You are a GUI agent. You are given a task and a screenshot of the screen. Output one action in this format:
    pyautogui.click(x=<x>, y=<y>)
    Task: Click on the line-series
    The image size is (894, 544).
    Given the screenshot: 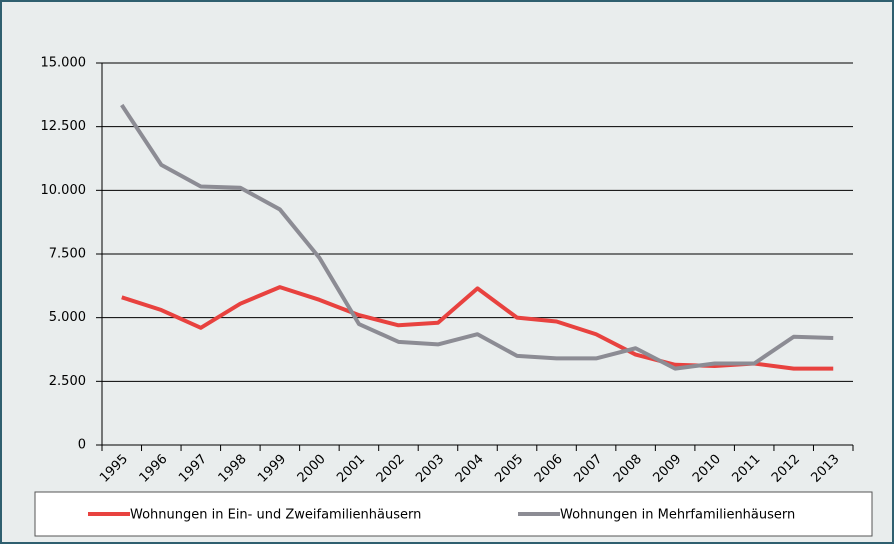 What is the action you would take?
    pyautogui.click(x=477, y=328)
    